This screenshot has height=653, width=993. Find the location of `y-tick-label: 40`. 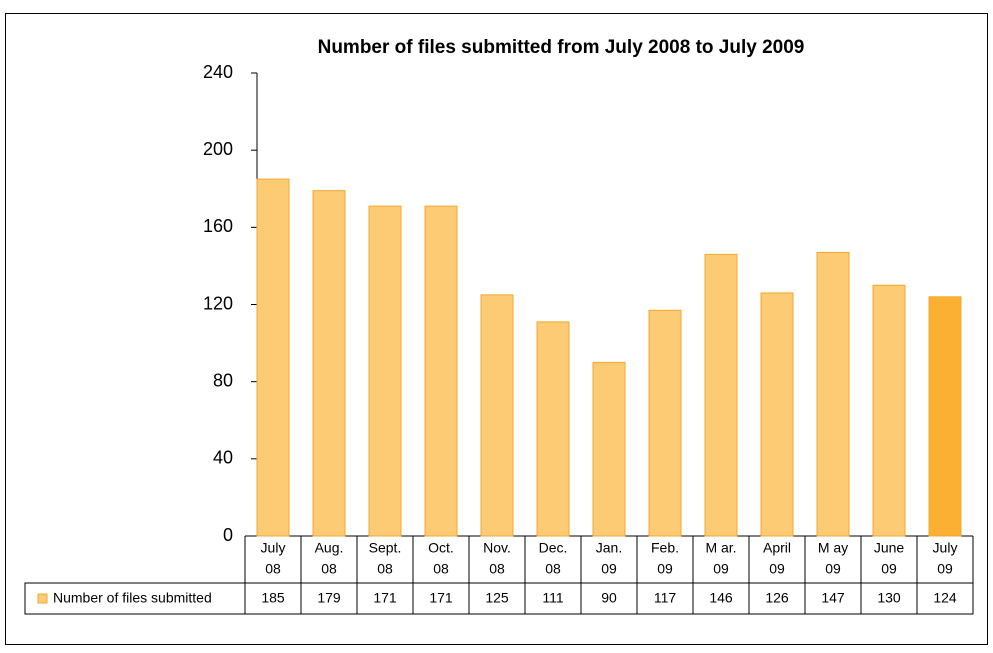

y-tick-label: 40 is located at coordinates (223, 458).